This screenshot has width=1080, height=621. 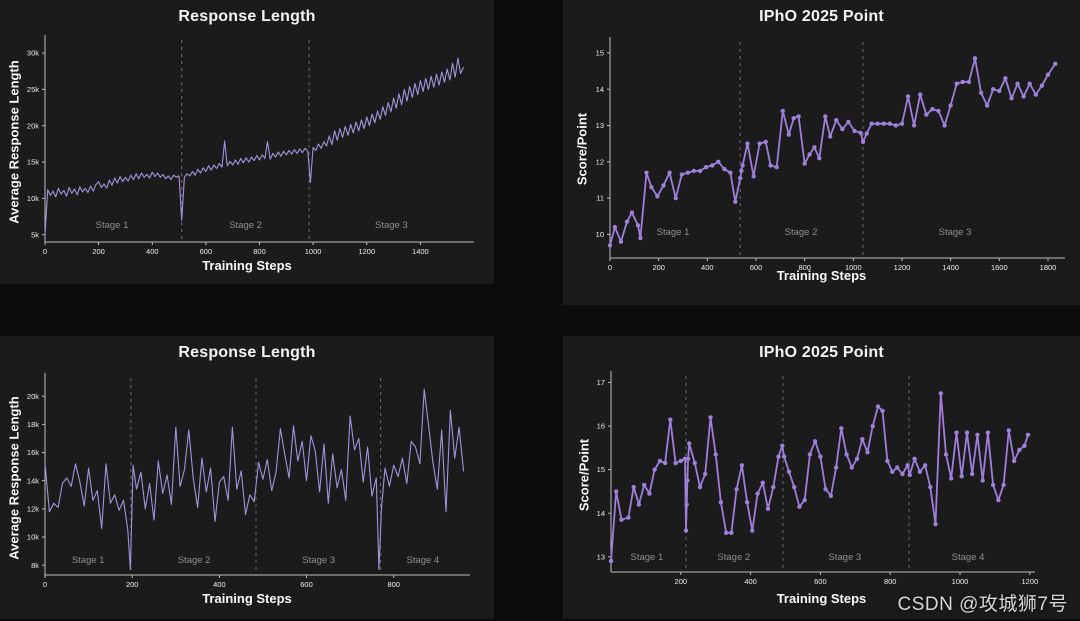 I want to click on y-tick-label: 17, so click(x=601, y=382).